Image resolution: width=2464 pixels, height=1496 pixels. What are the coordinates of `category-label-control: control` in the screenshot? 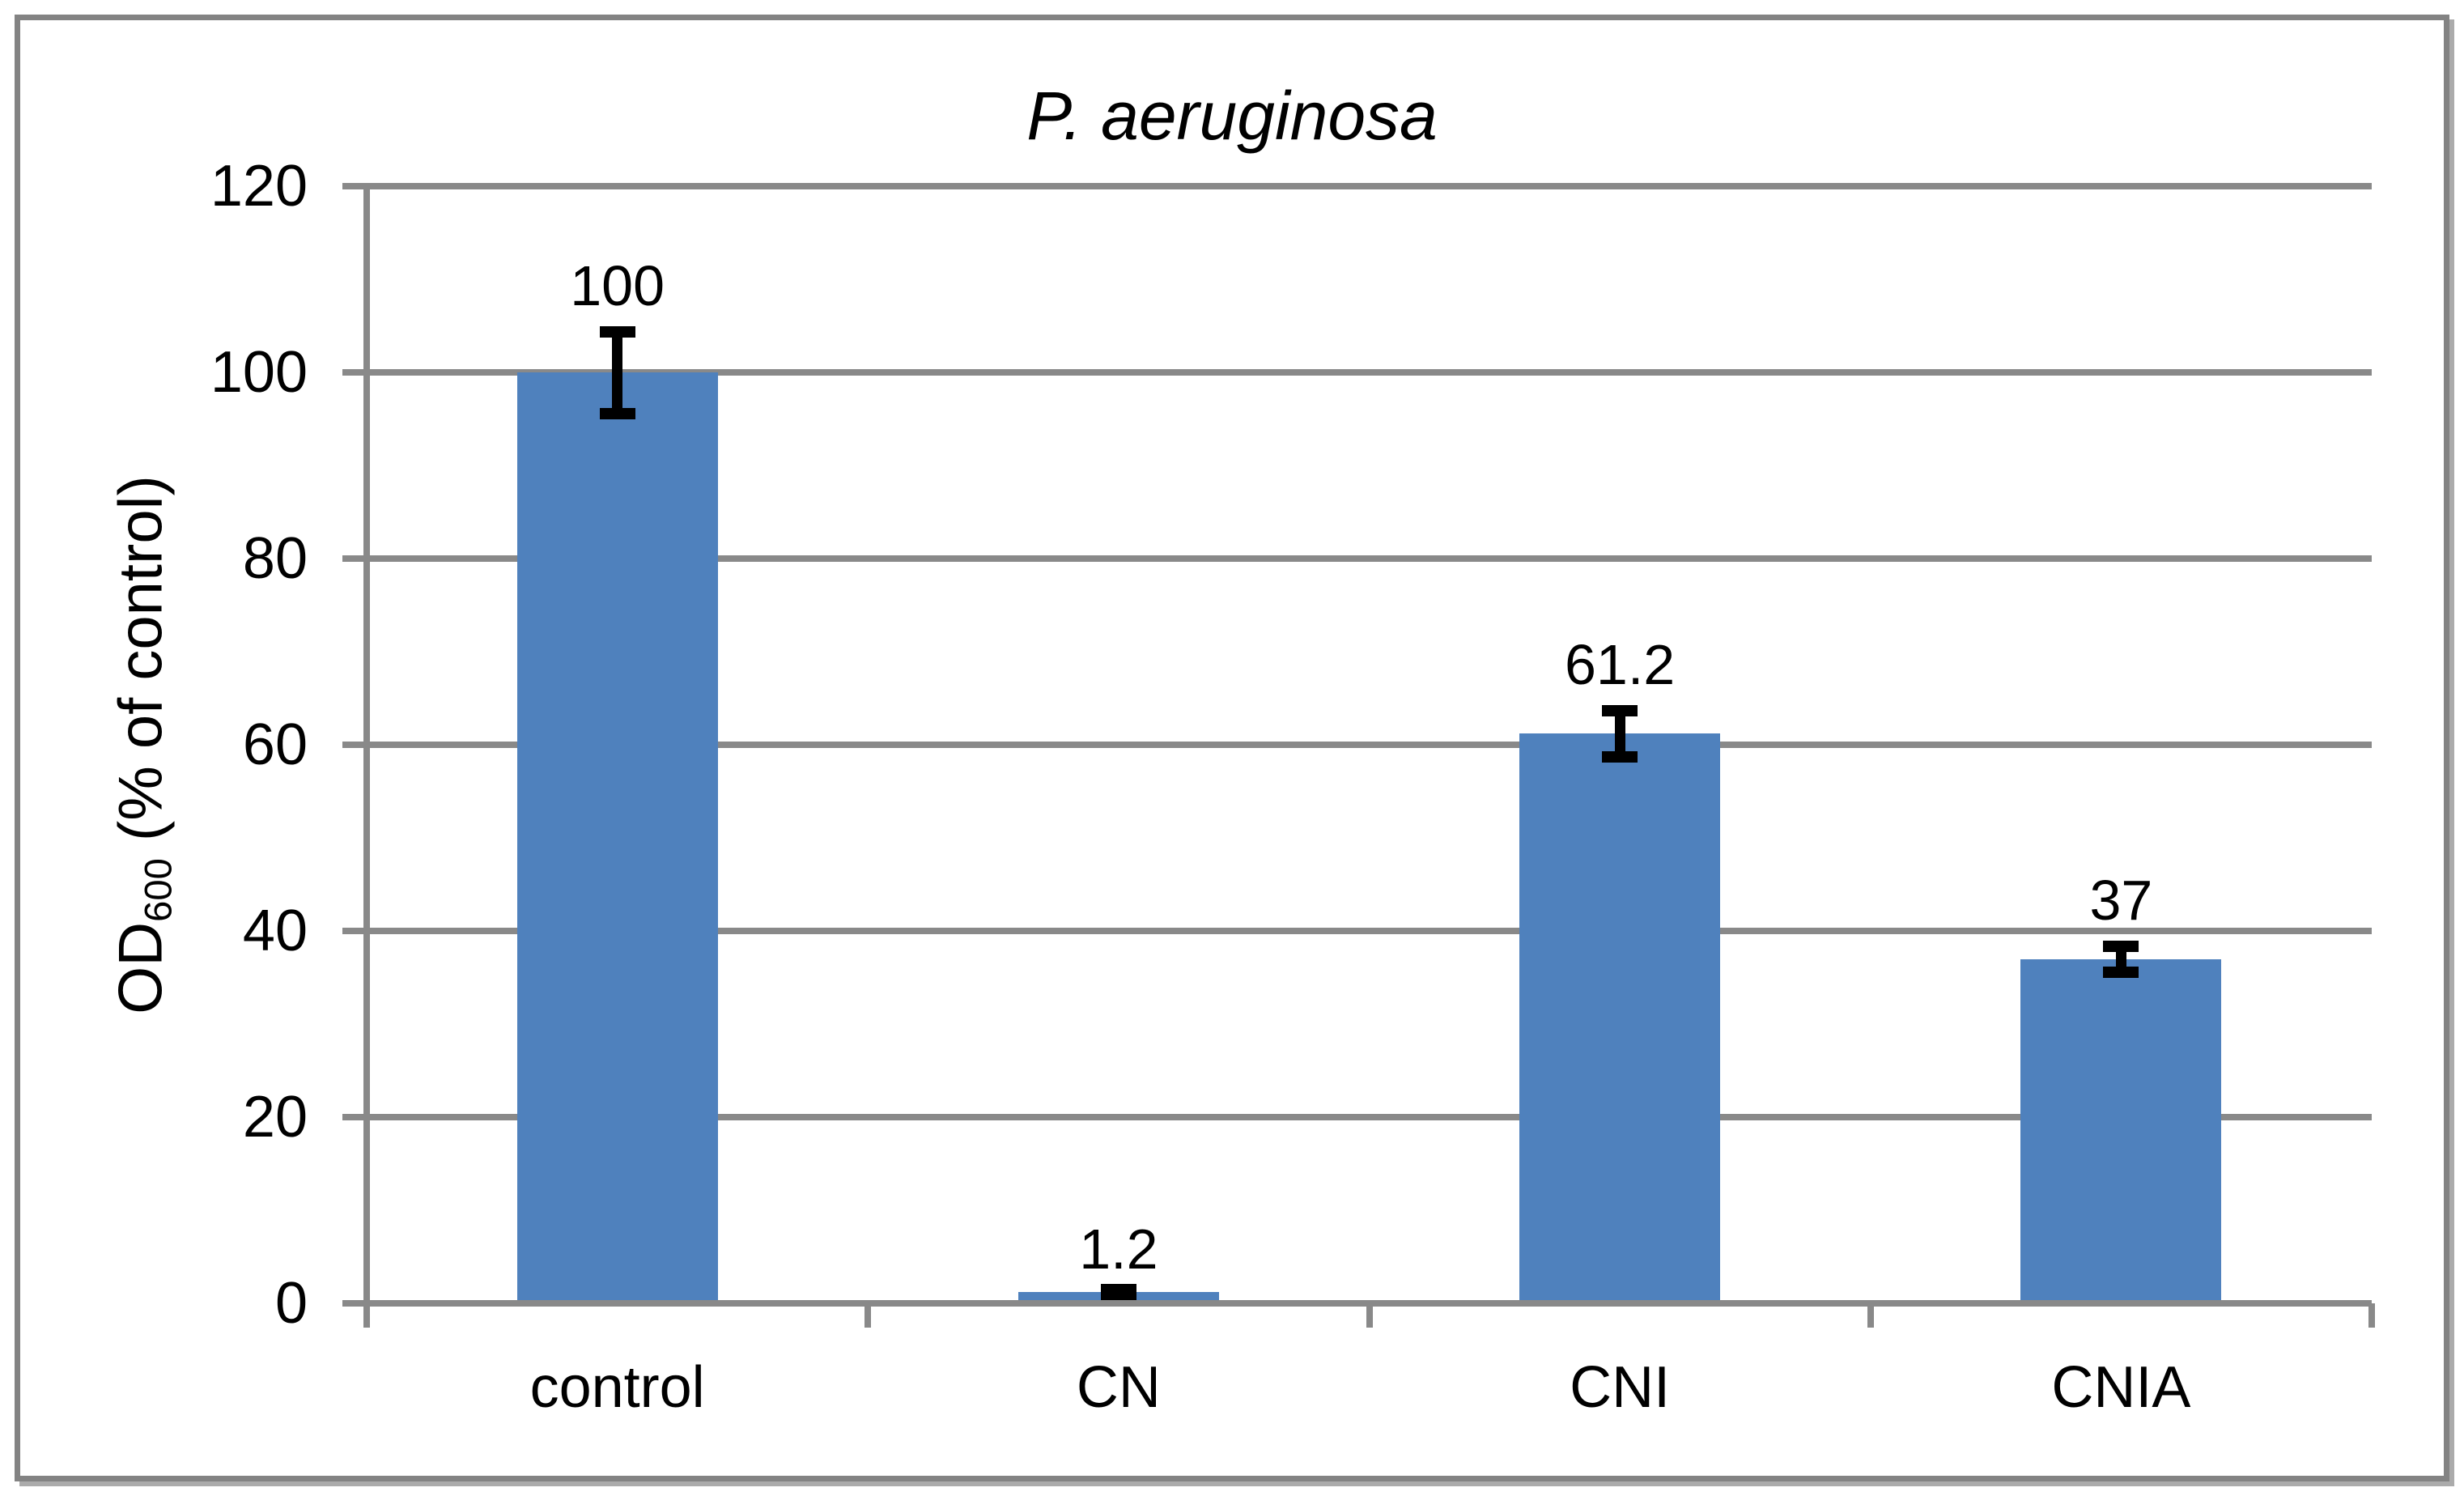 It's located at (617, 1387).